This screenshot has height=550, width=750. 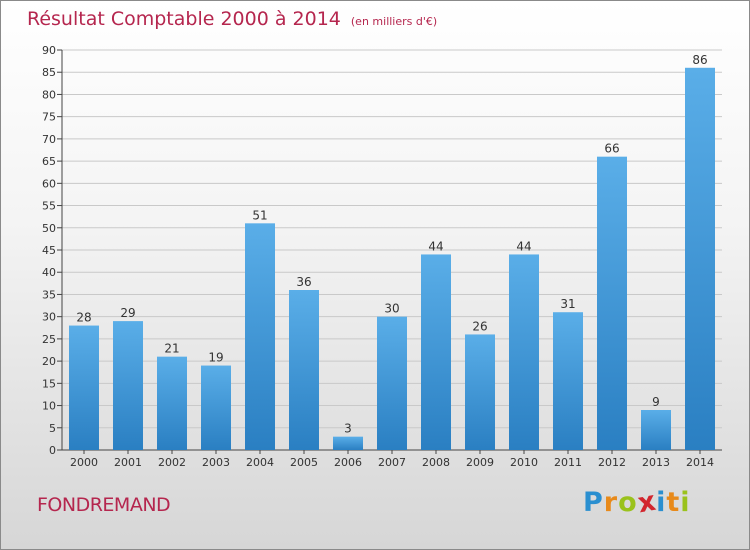 What do you see at coordinates (303, 282) in the screenshot?
I see `data-label-2005: 36` at bounding box center [303, 282].